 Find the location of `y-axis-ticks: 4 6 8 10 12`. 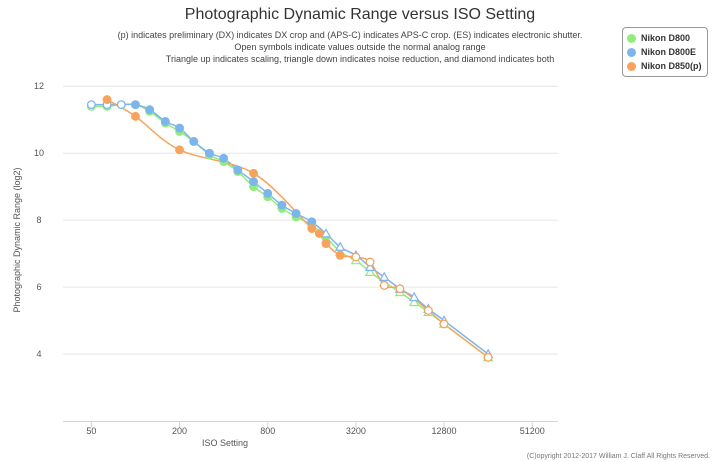

y-axis-ticks: 4 6 8 10 12 is located at coordinates (39, 220).